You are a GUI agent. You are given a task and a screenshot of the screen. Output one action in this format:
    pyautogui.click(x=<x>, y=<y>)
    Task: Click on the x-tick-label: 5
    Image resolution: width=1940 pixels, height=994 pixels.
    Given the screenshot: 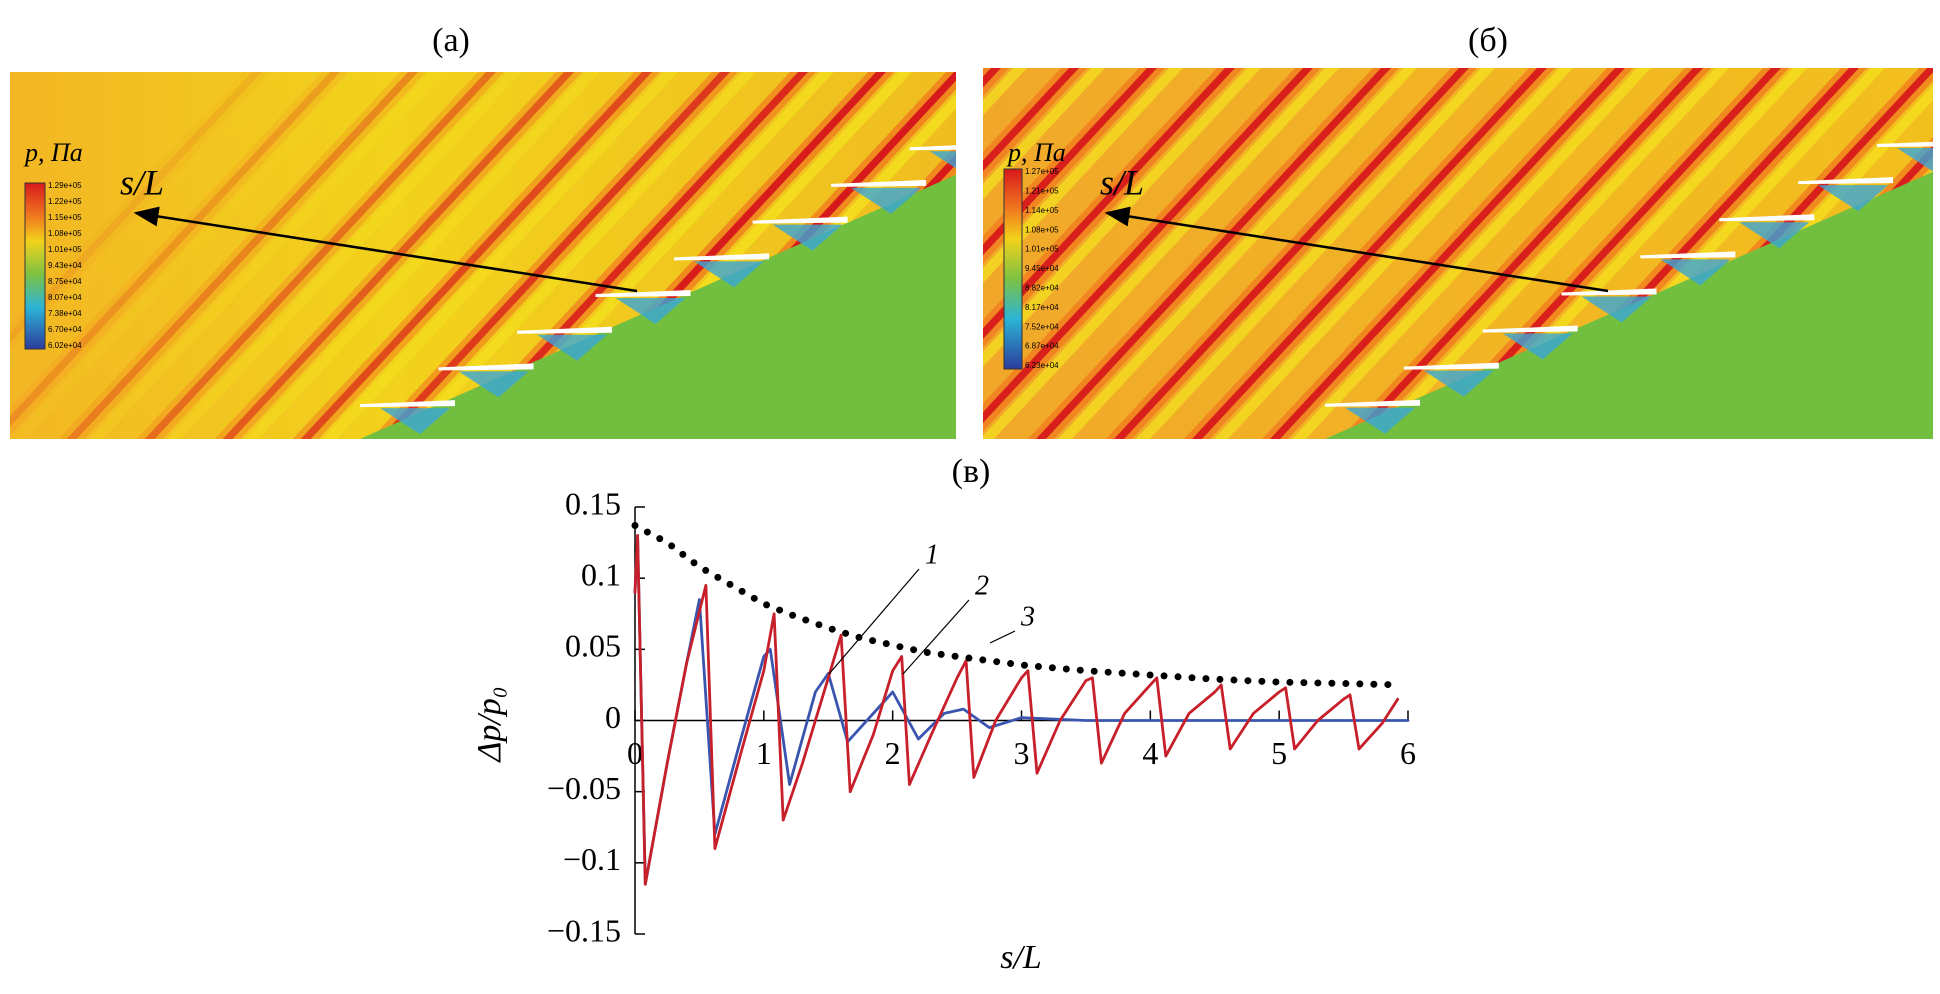 What is the action you would take?
    pyautogui.click(x=1279, y=753)
    